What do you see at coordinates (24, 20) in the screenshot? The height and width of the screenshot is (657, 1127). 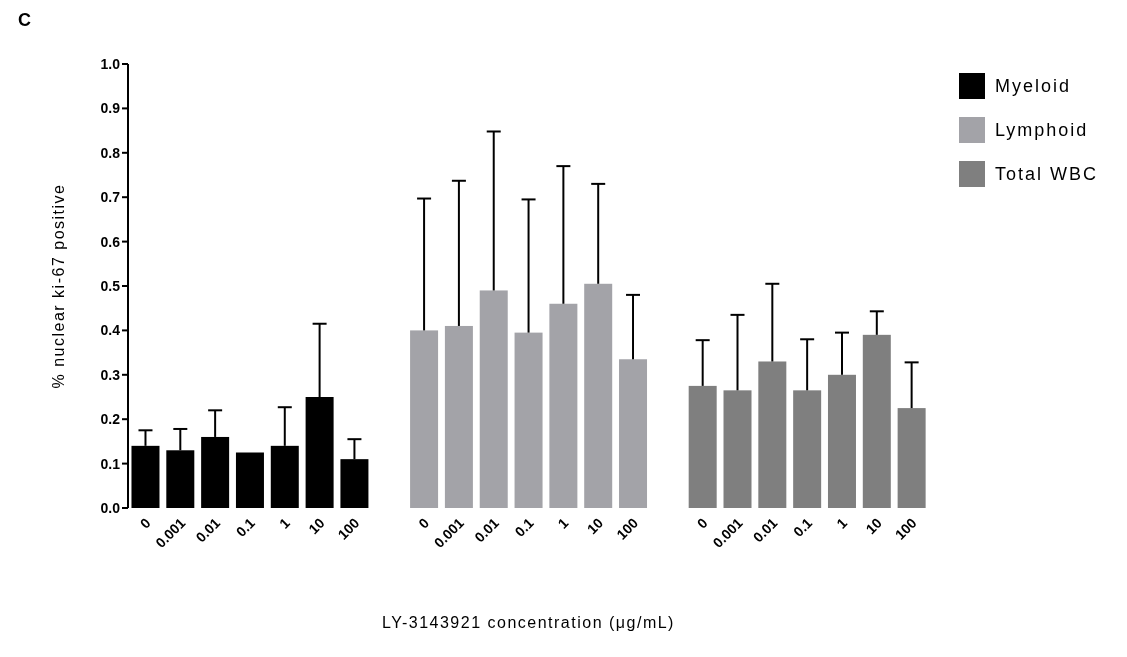 I see `chart-title: C` at bounding box center [24, 20].